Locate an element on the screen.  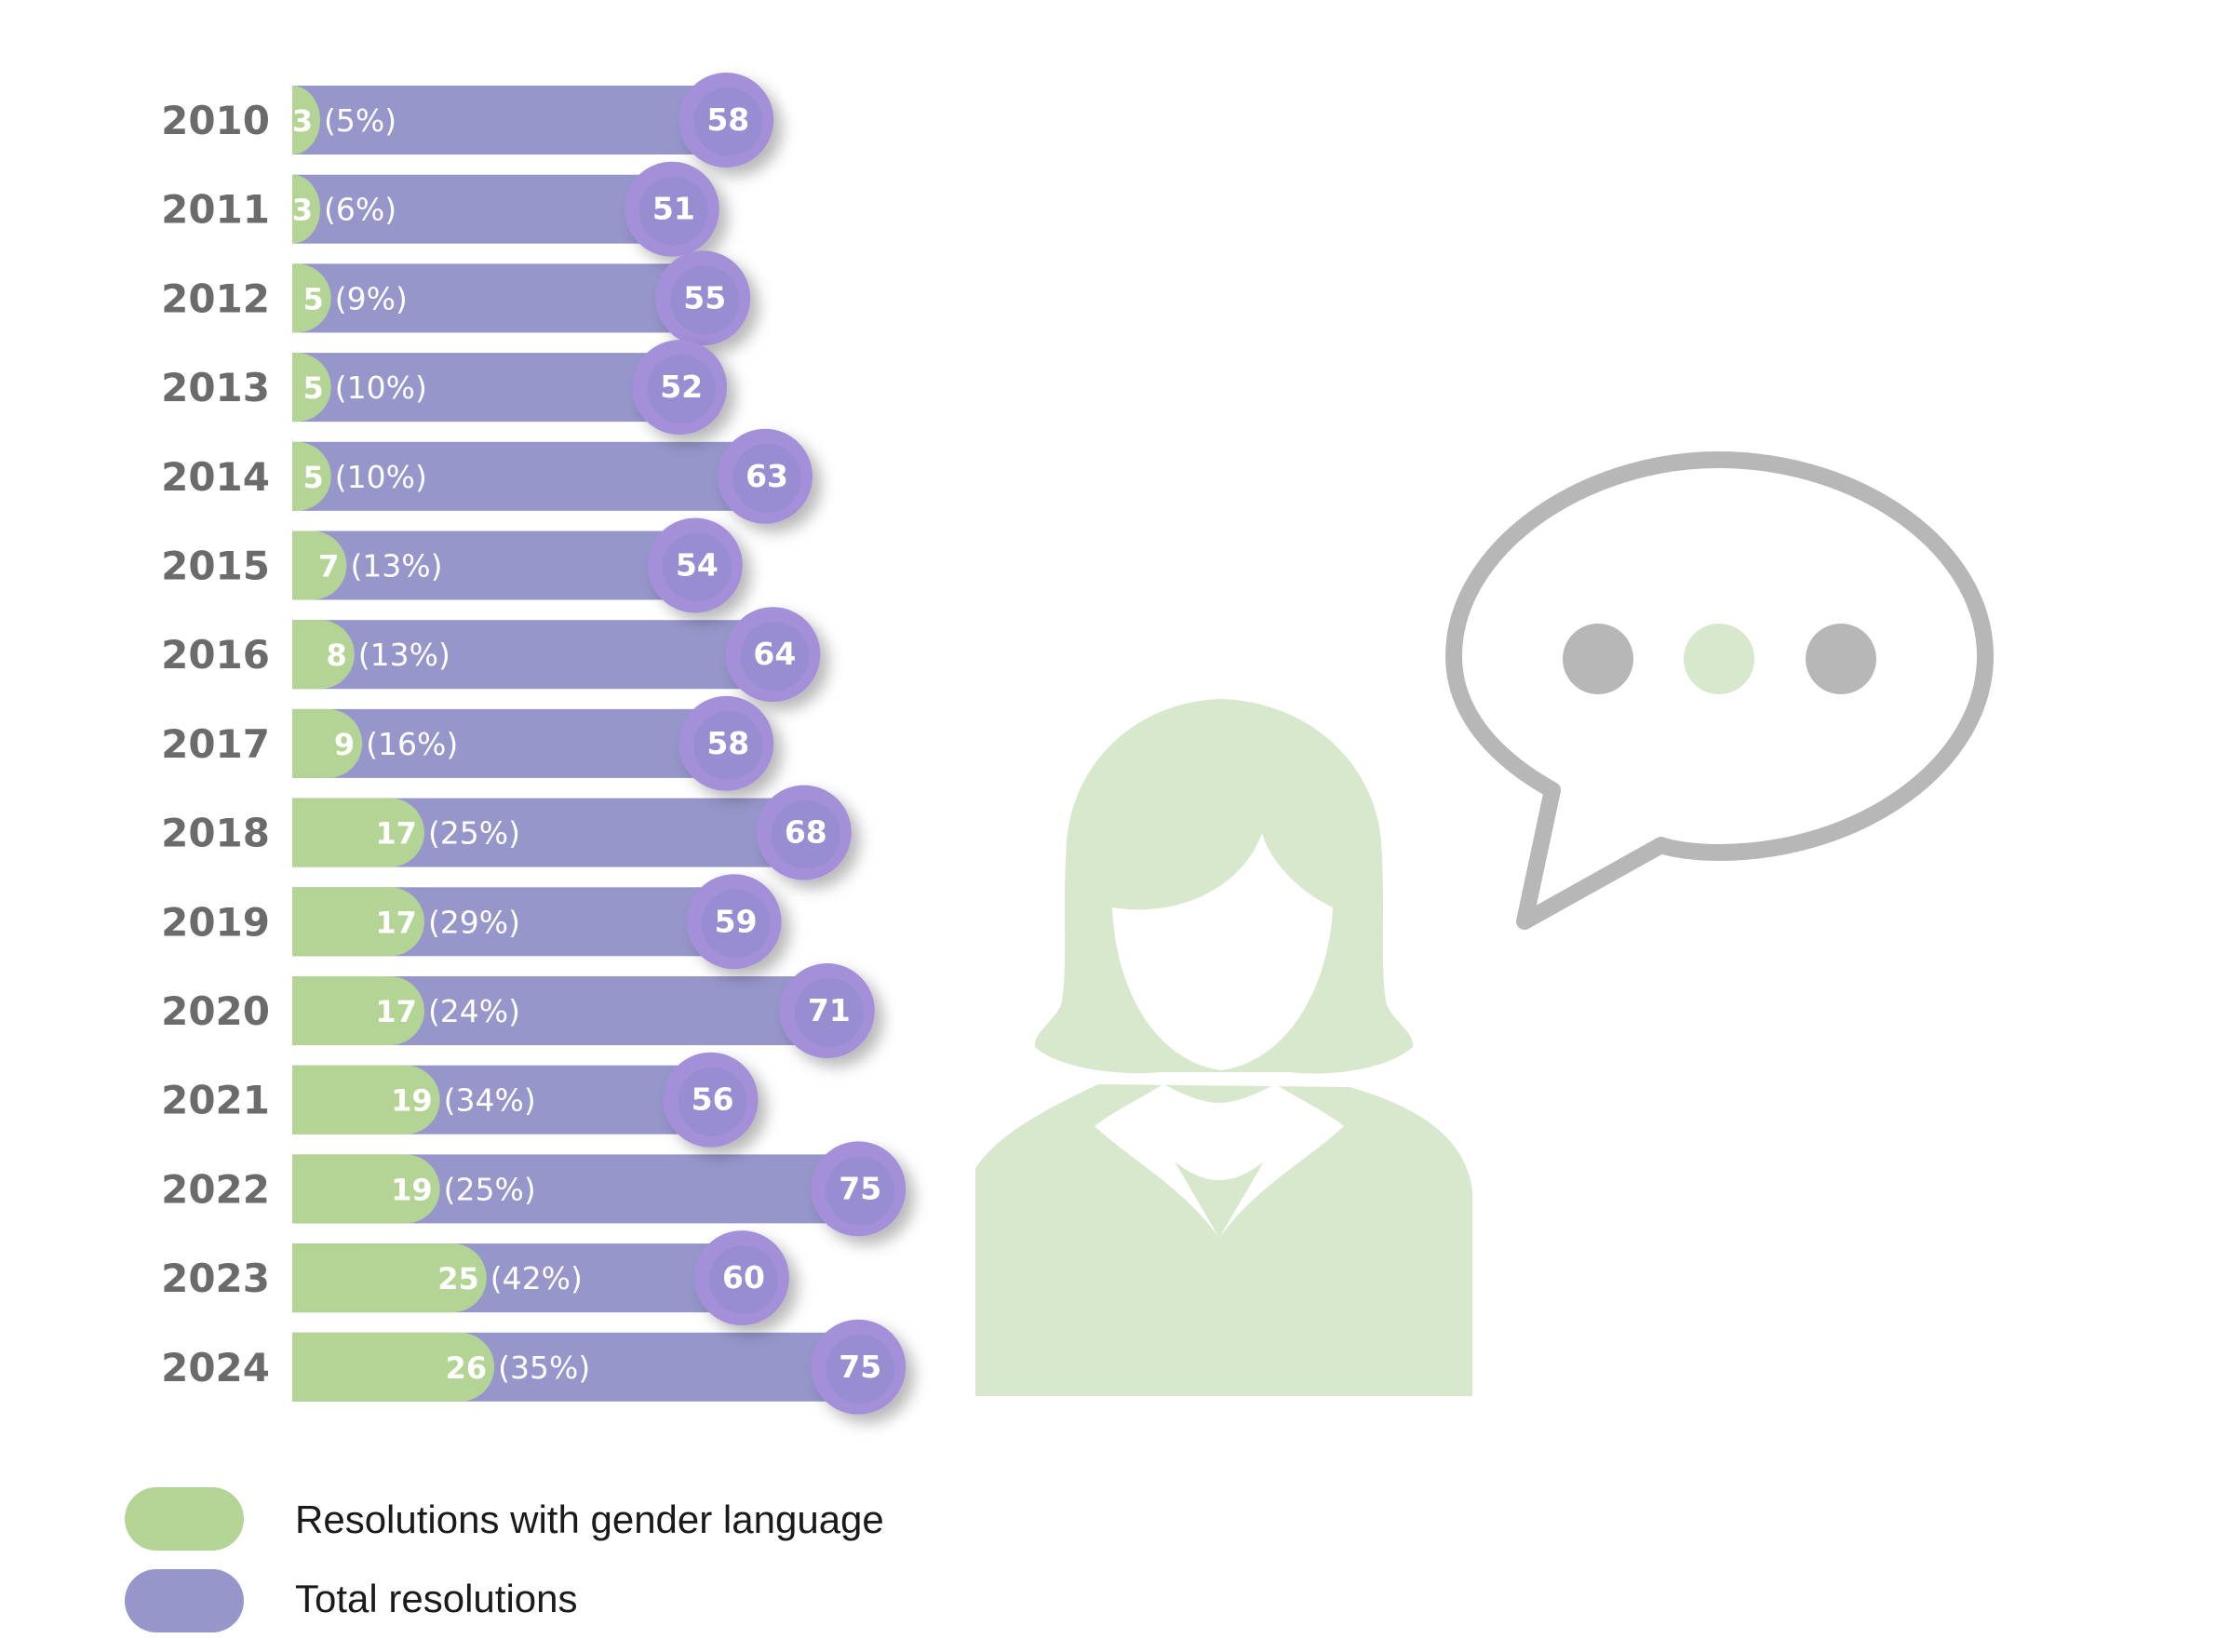
year-label: 2016 is located at coordinates (216, 655).